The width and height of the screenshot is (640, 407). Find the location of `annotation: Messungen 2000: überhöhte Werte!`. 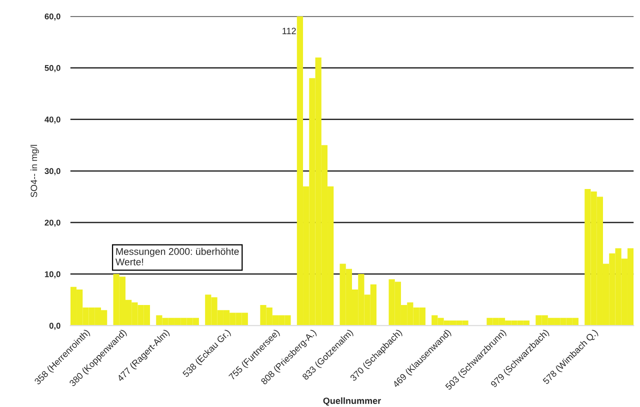

annotation: Messungen 2000: überhöhte Werte! is located at coordinates (177, 257).